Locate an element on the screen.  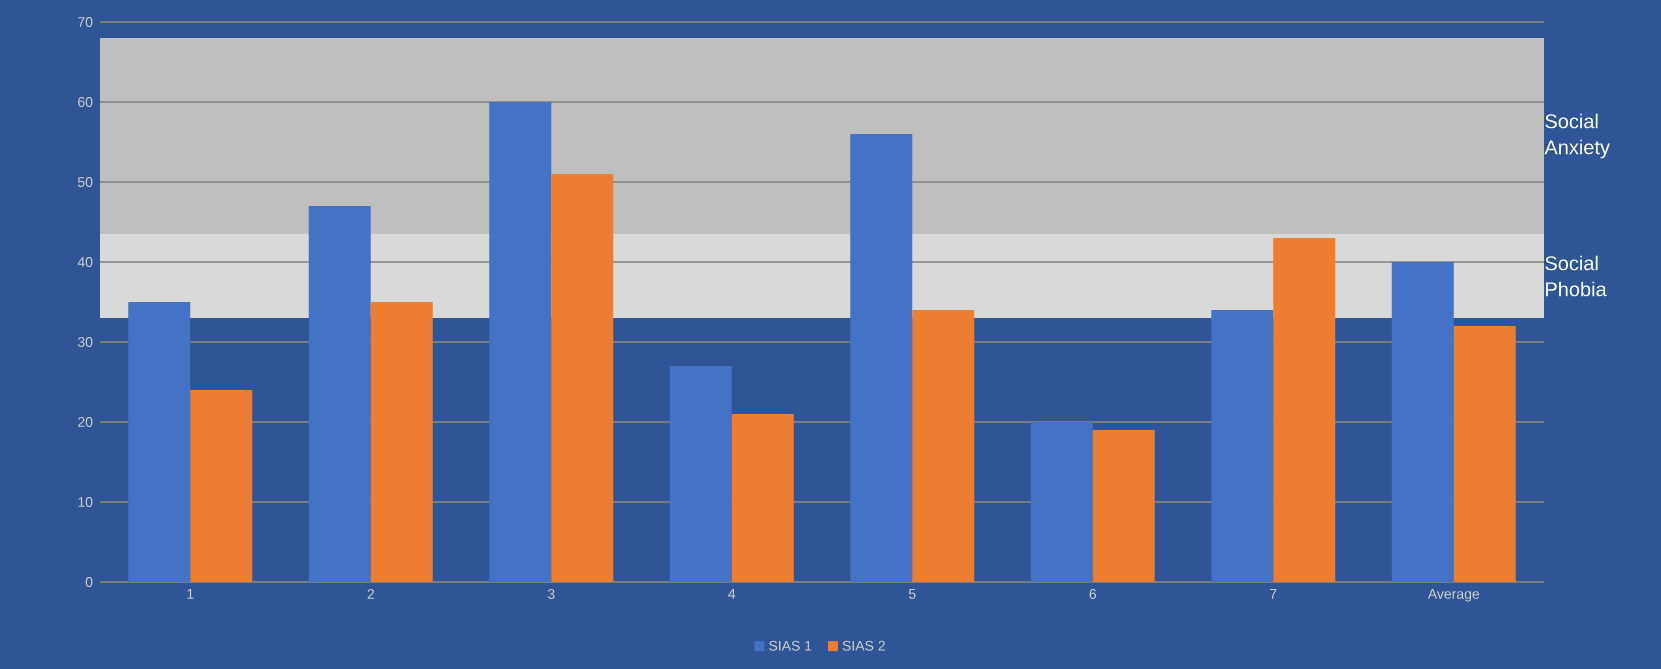
x-tick-label: 2 is located at coordinates (370, 594).